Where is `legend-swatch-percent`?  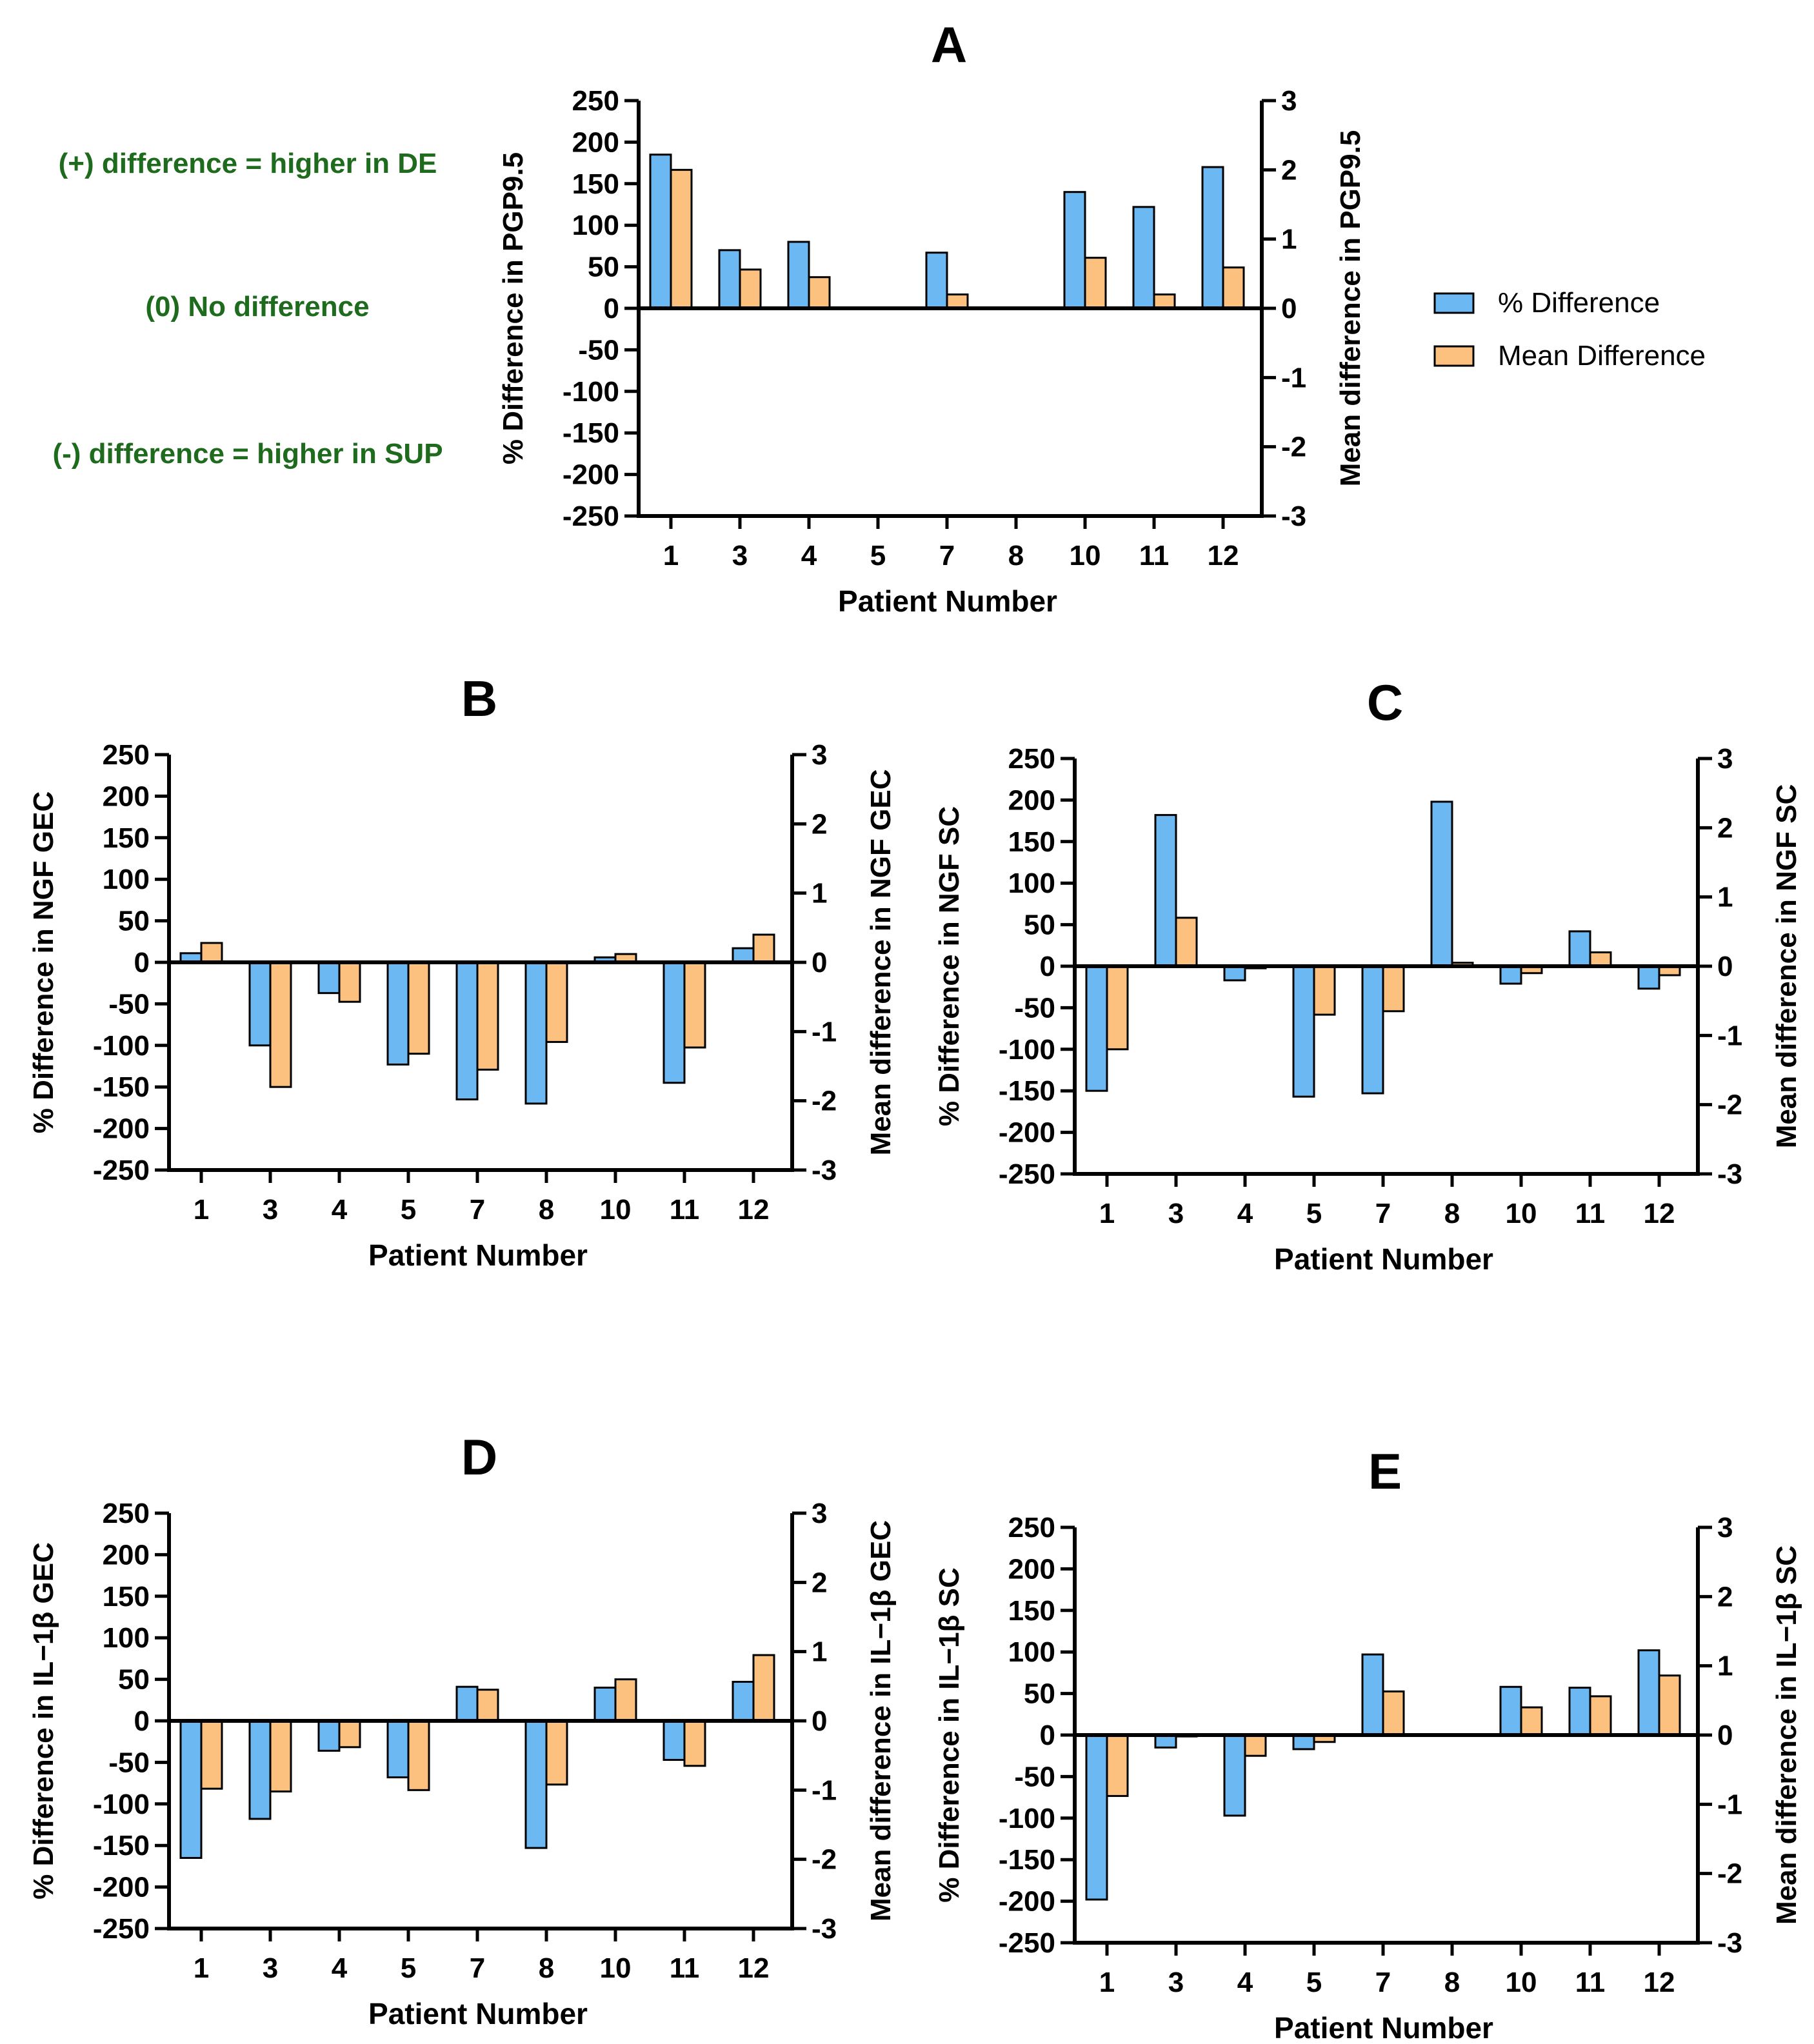
legend-swatch-percent is located at coordinates (1454, 303).